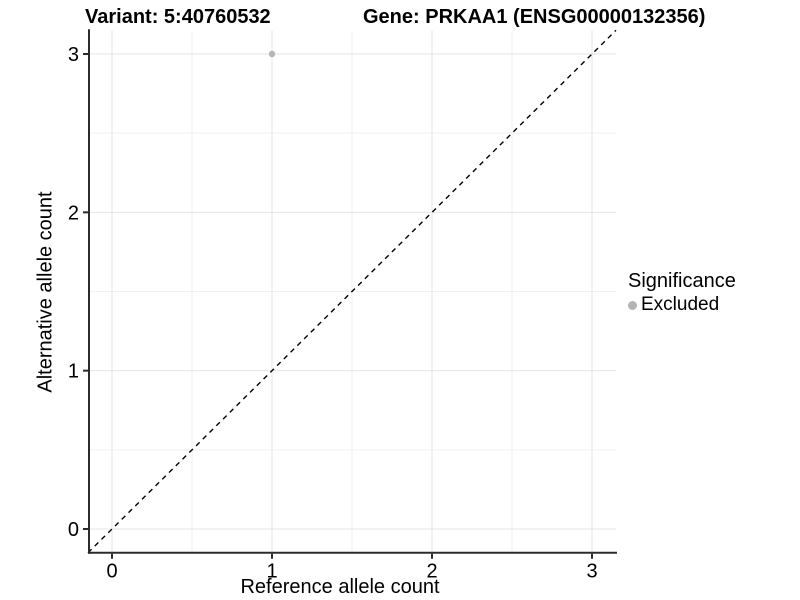 This screenshot has width=800, height=600. What do you see at coordinates (73, 372) in the screenshot?
I see `y-tick-label: 1` at bounding box center [73, 372].